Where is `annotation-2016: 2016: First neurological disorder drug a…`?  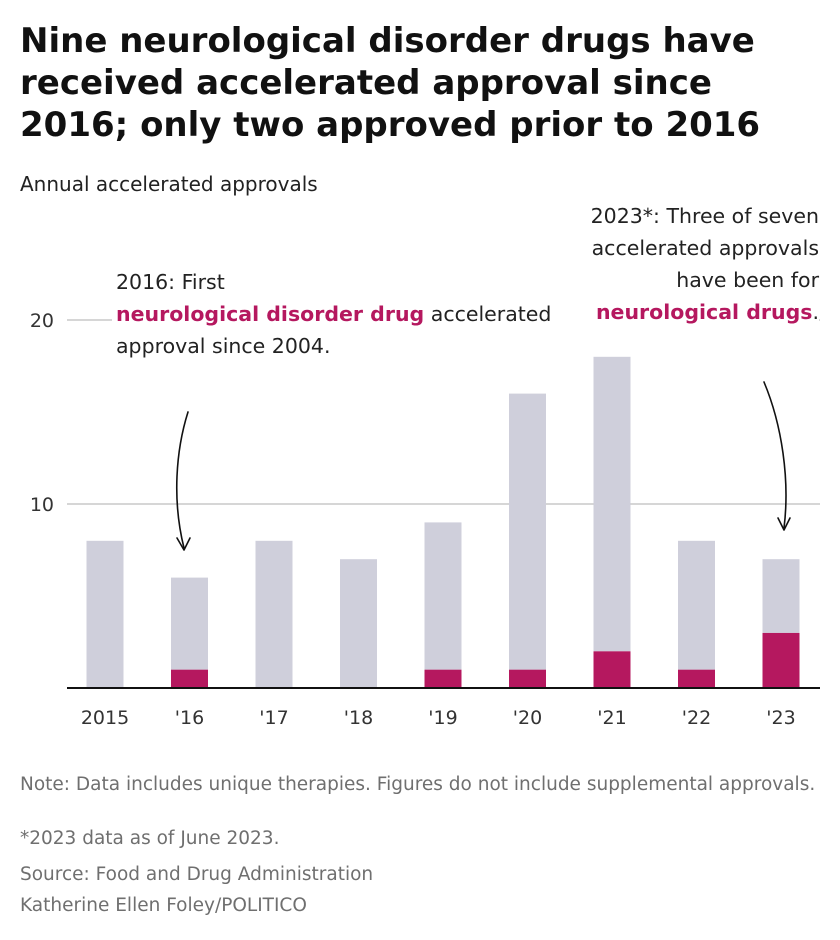 annotation-2016: 2016: First neurological disorder drug a… is located at coordinates (334, 314).